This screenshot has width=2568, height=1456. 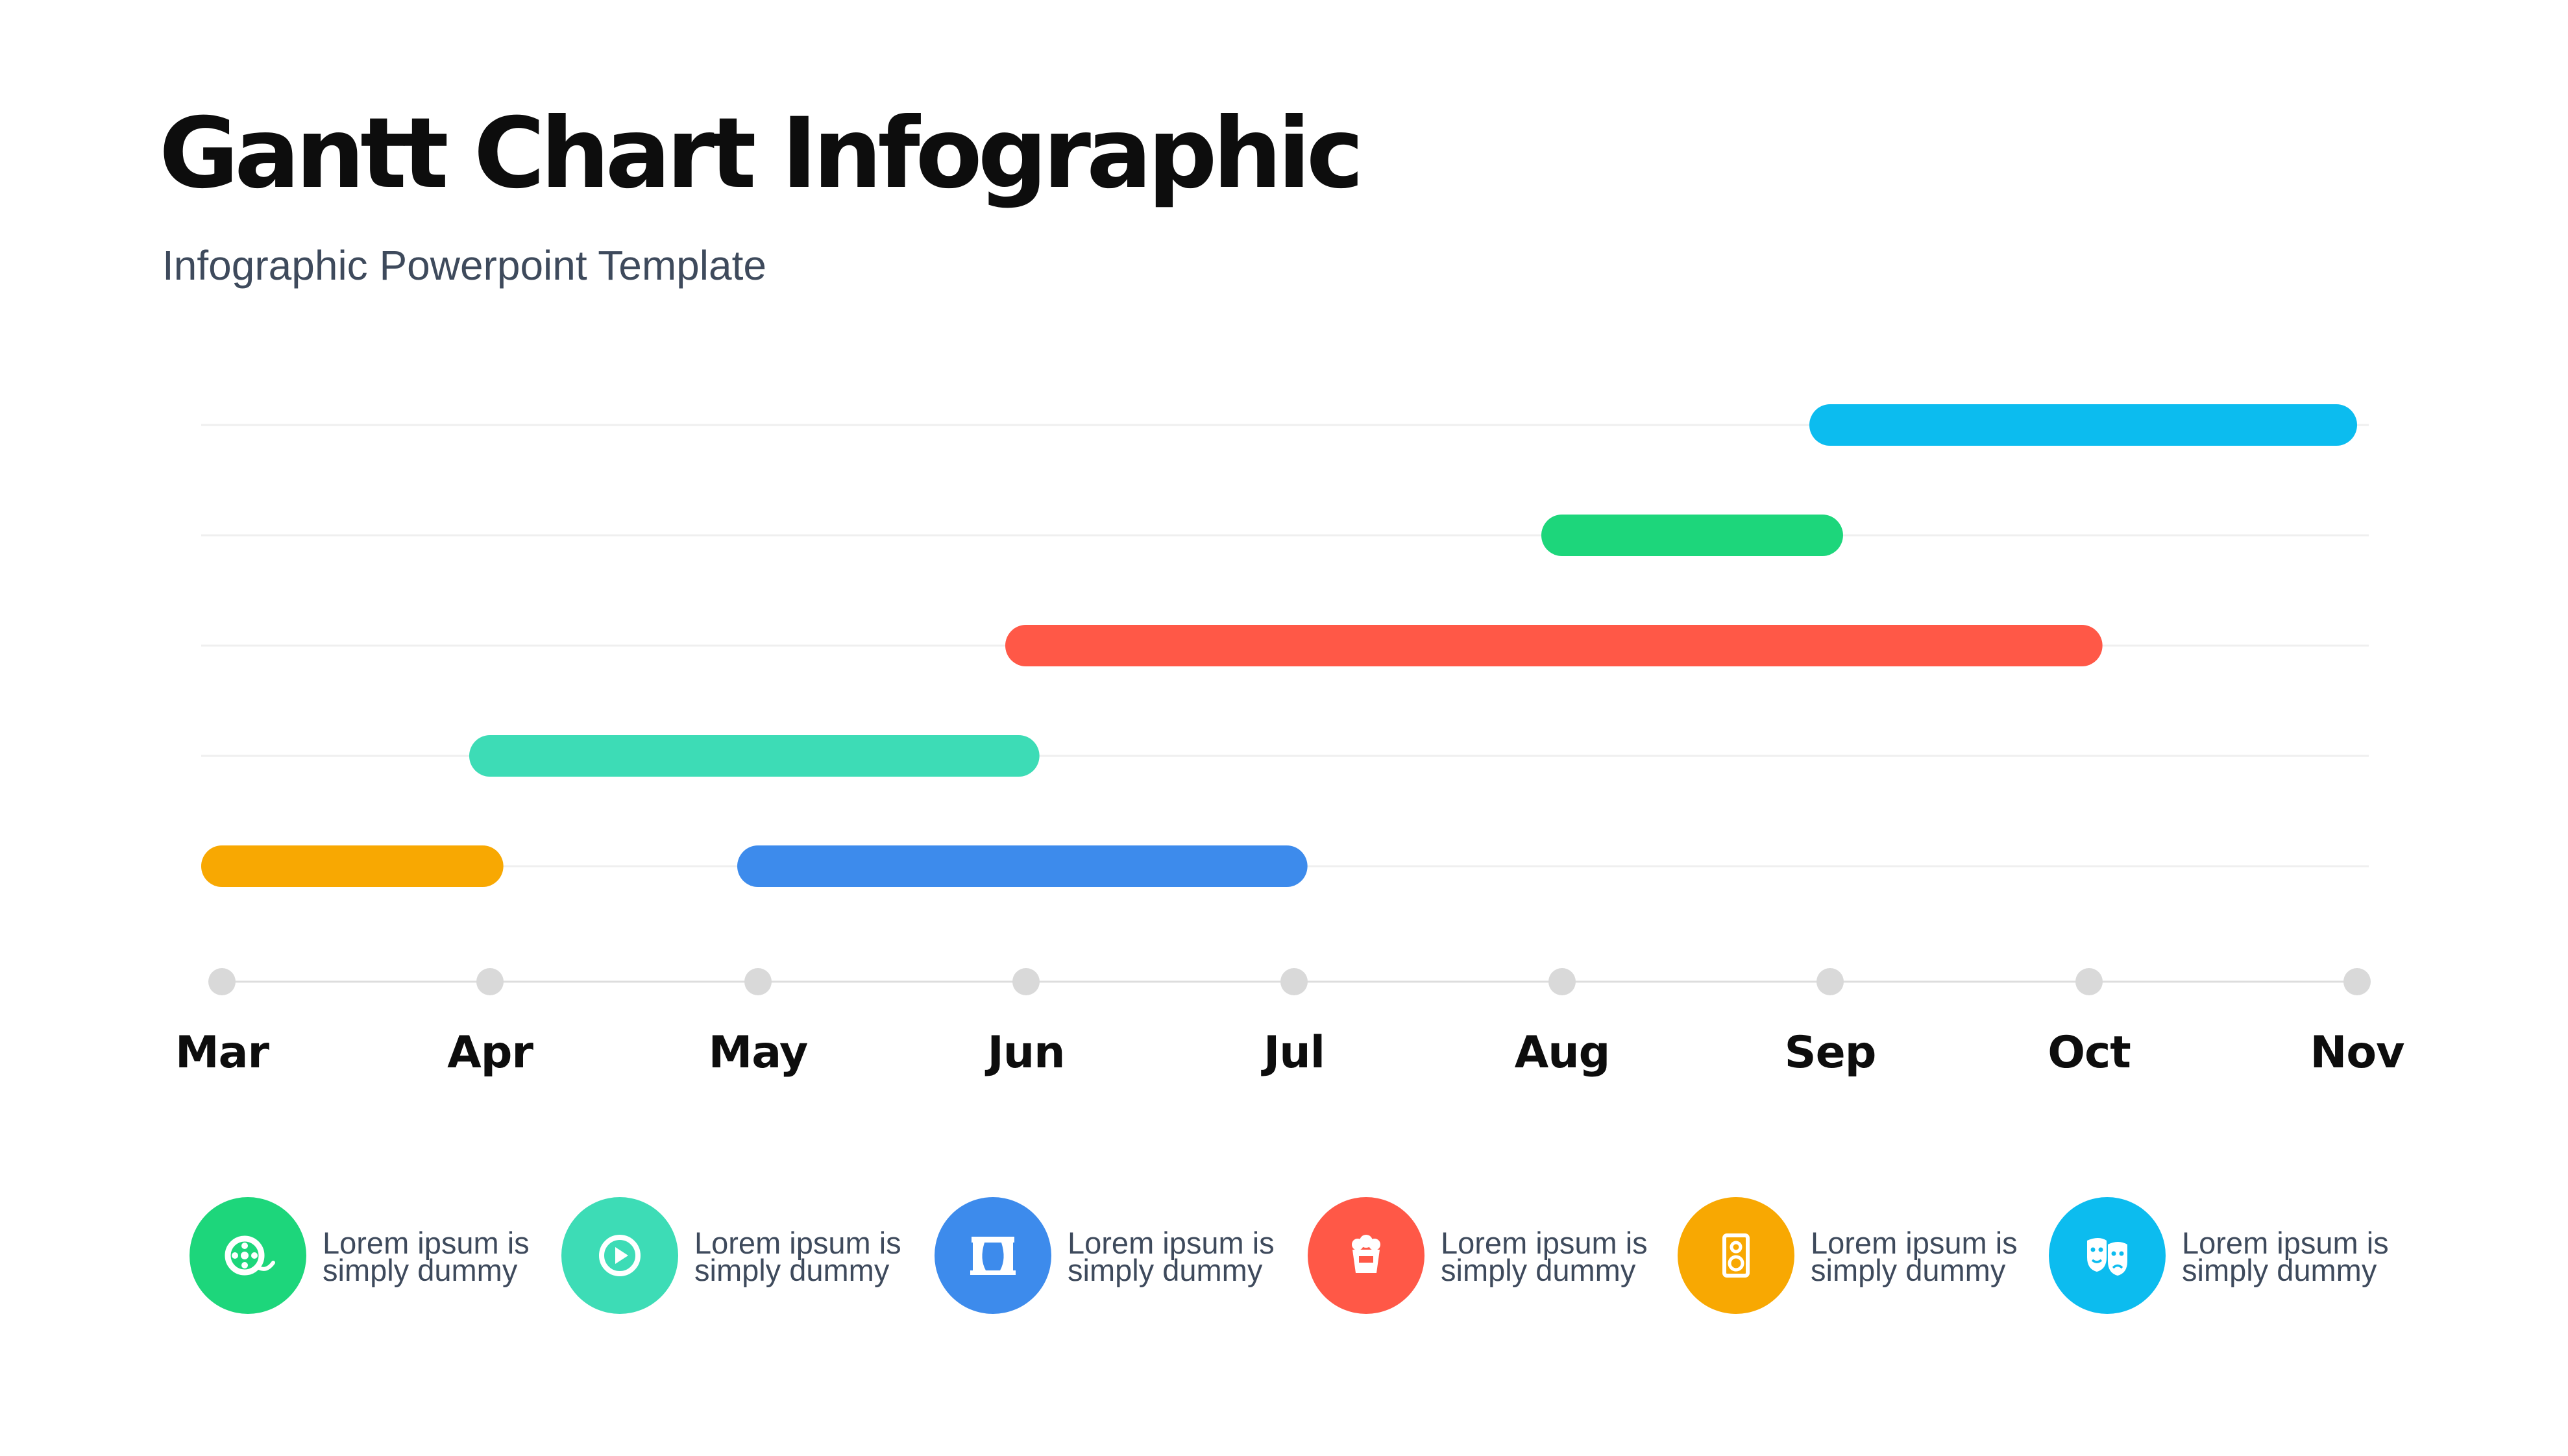 What do you see at coordinates (464, 265) in the screenshot?
I see `page-subtitle: Infographic Powerpoint Template` at bounding box center [464, 265].